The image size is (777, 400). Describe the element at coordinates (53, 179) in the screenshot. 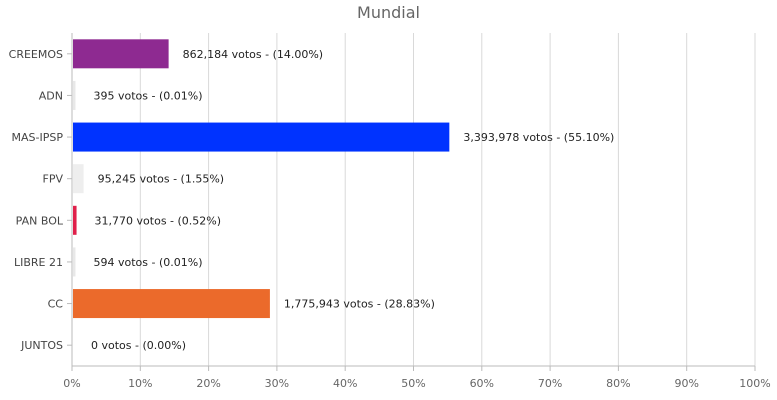

I see `category-label: FPV` at that location.